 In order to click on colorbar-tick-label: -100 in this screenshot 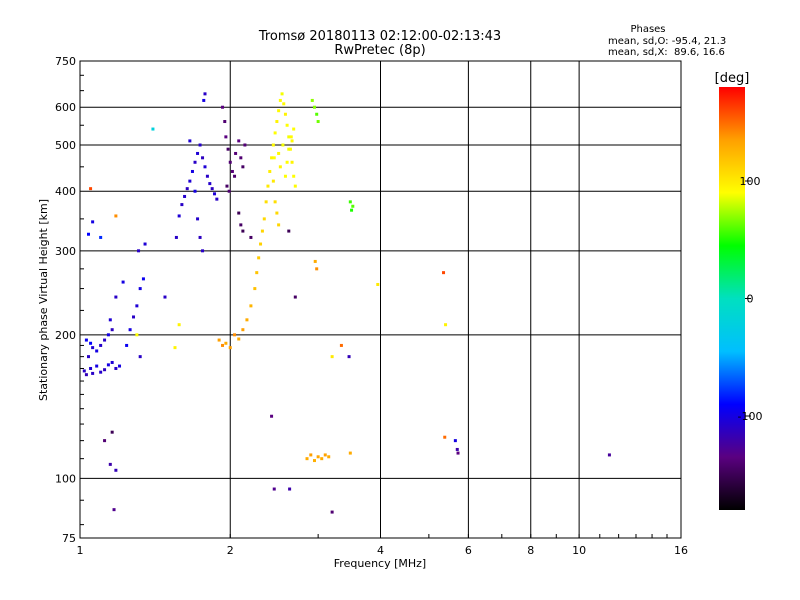, I will do `click(750, 416)`.